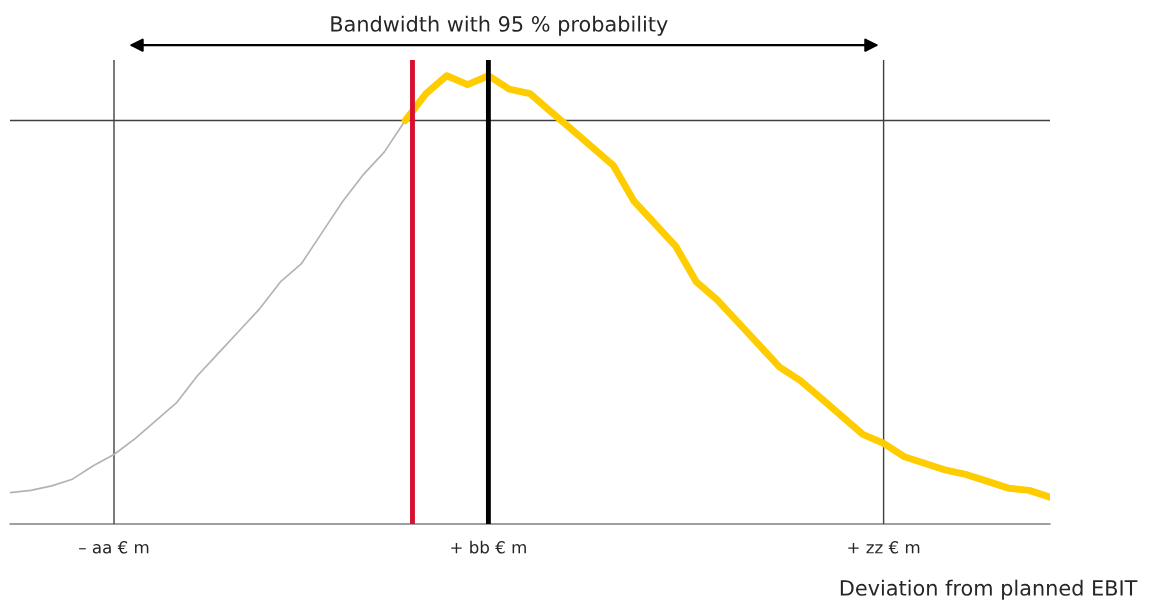 The width and height of the screenshot is (1152, 608). What do you see at coordinates (499, 25) in the screenshot?
I see `text: Bandwidth with 95 % probability` at bounding box center [499, 25].